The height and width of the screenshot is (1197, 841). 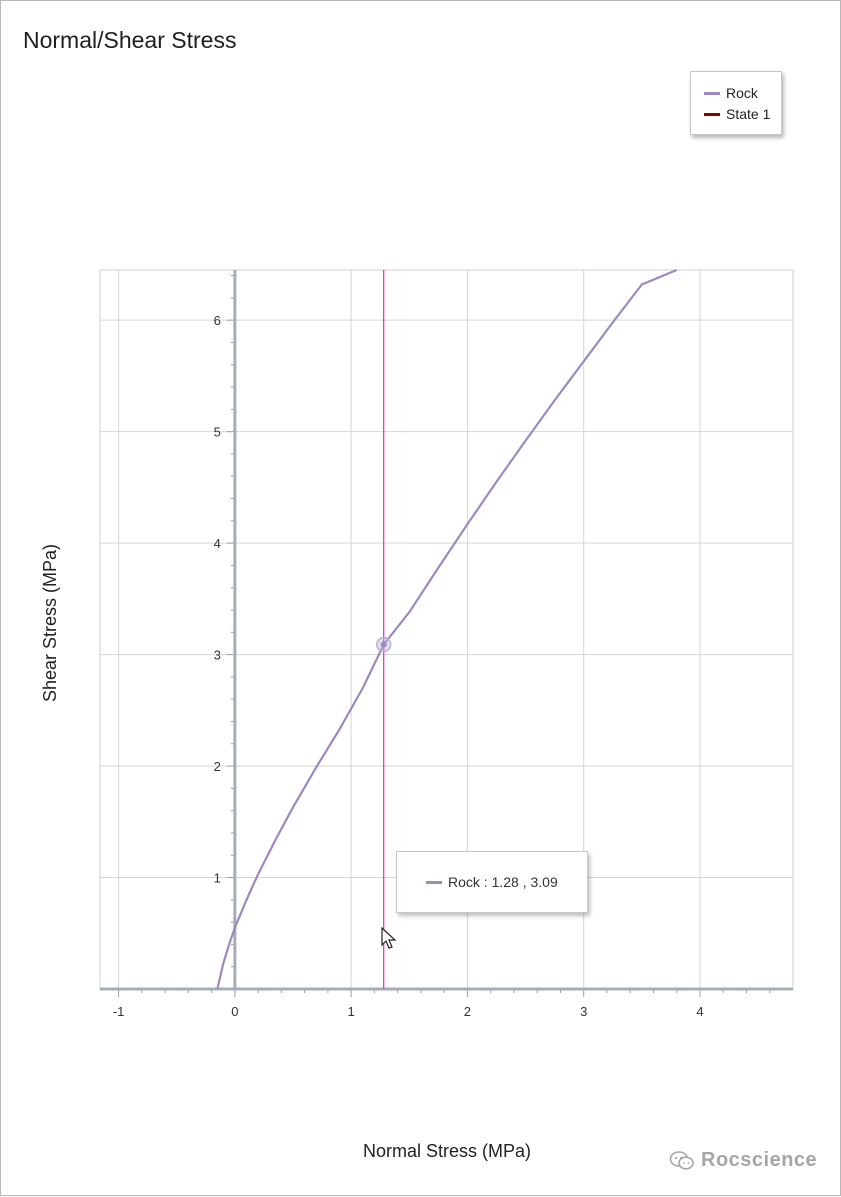 I want to click on y-tick-label: 2, so click(x=217, y=766).